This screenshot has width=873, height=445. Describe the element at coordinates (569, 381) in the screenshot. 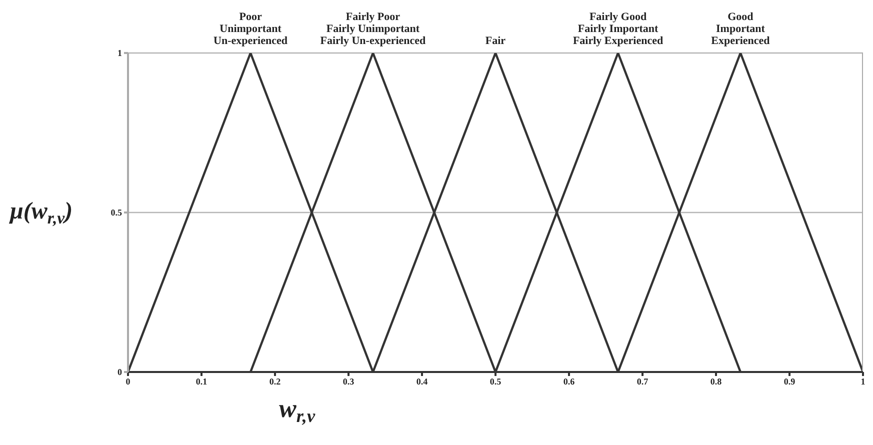

I see `x-tick-label: 0.6` at that location.